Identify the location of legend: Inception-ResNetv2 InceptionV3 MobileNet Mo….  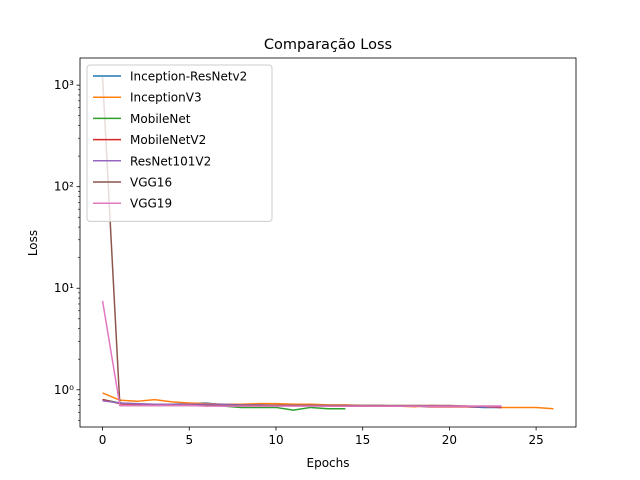
(179, 143).